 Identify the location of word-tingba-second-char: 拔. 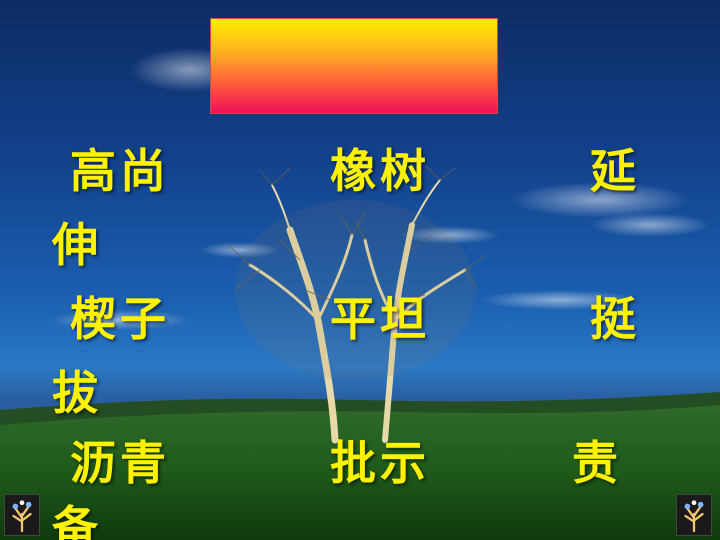
(77, 393).